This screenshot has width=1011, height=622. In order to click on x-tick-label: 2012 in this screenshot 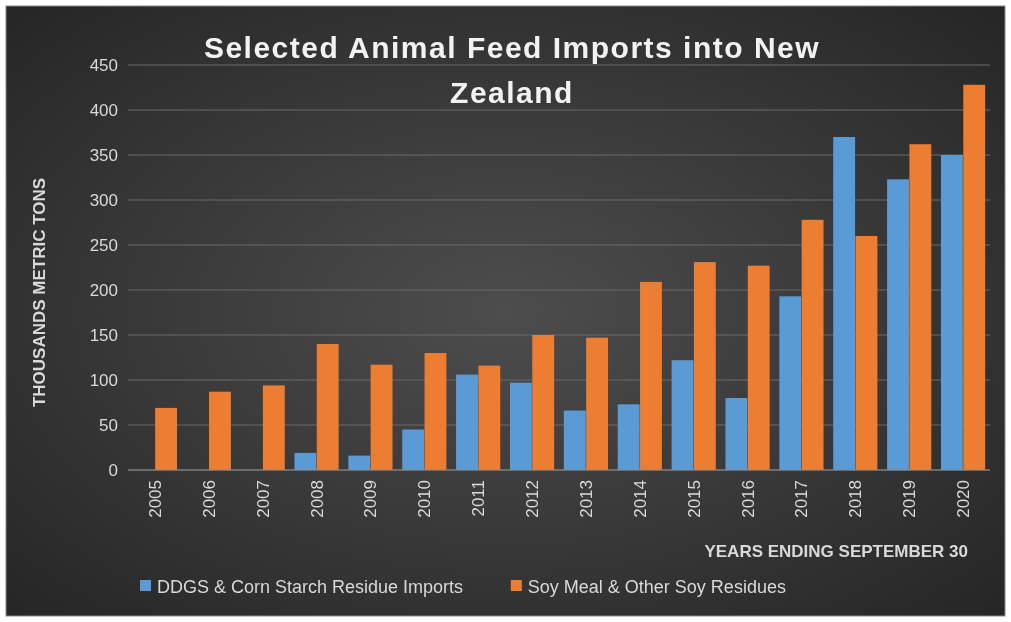, I will do `click(533, 499)`.